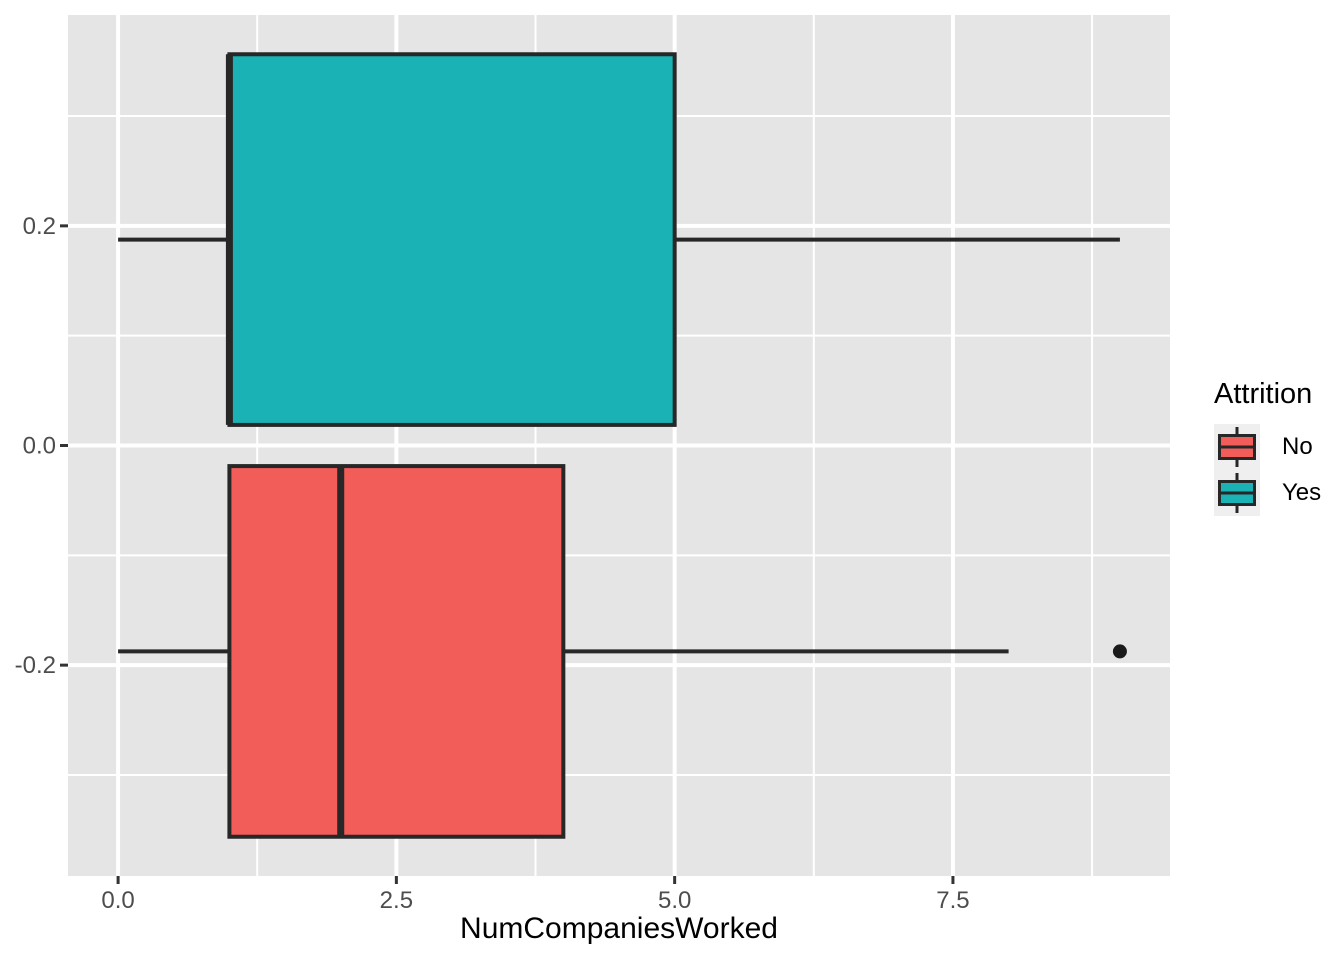 The width and height of the screenshot is (1344, 960). I want to click on x-tick-label: 2.5, so click(396, 900).